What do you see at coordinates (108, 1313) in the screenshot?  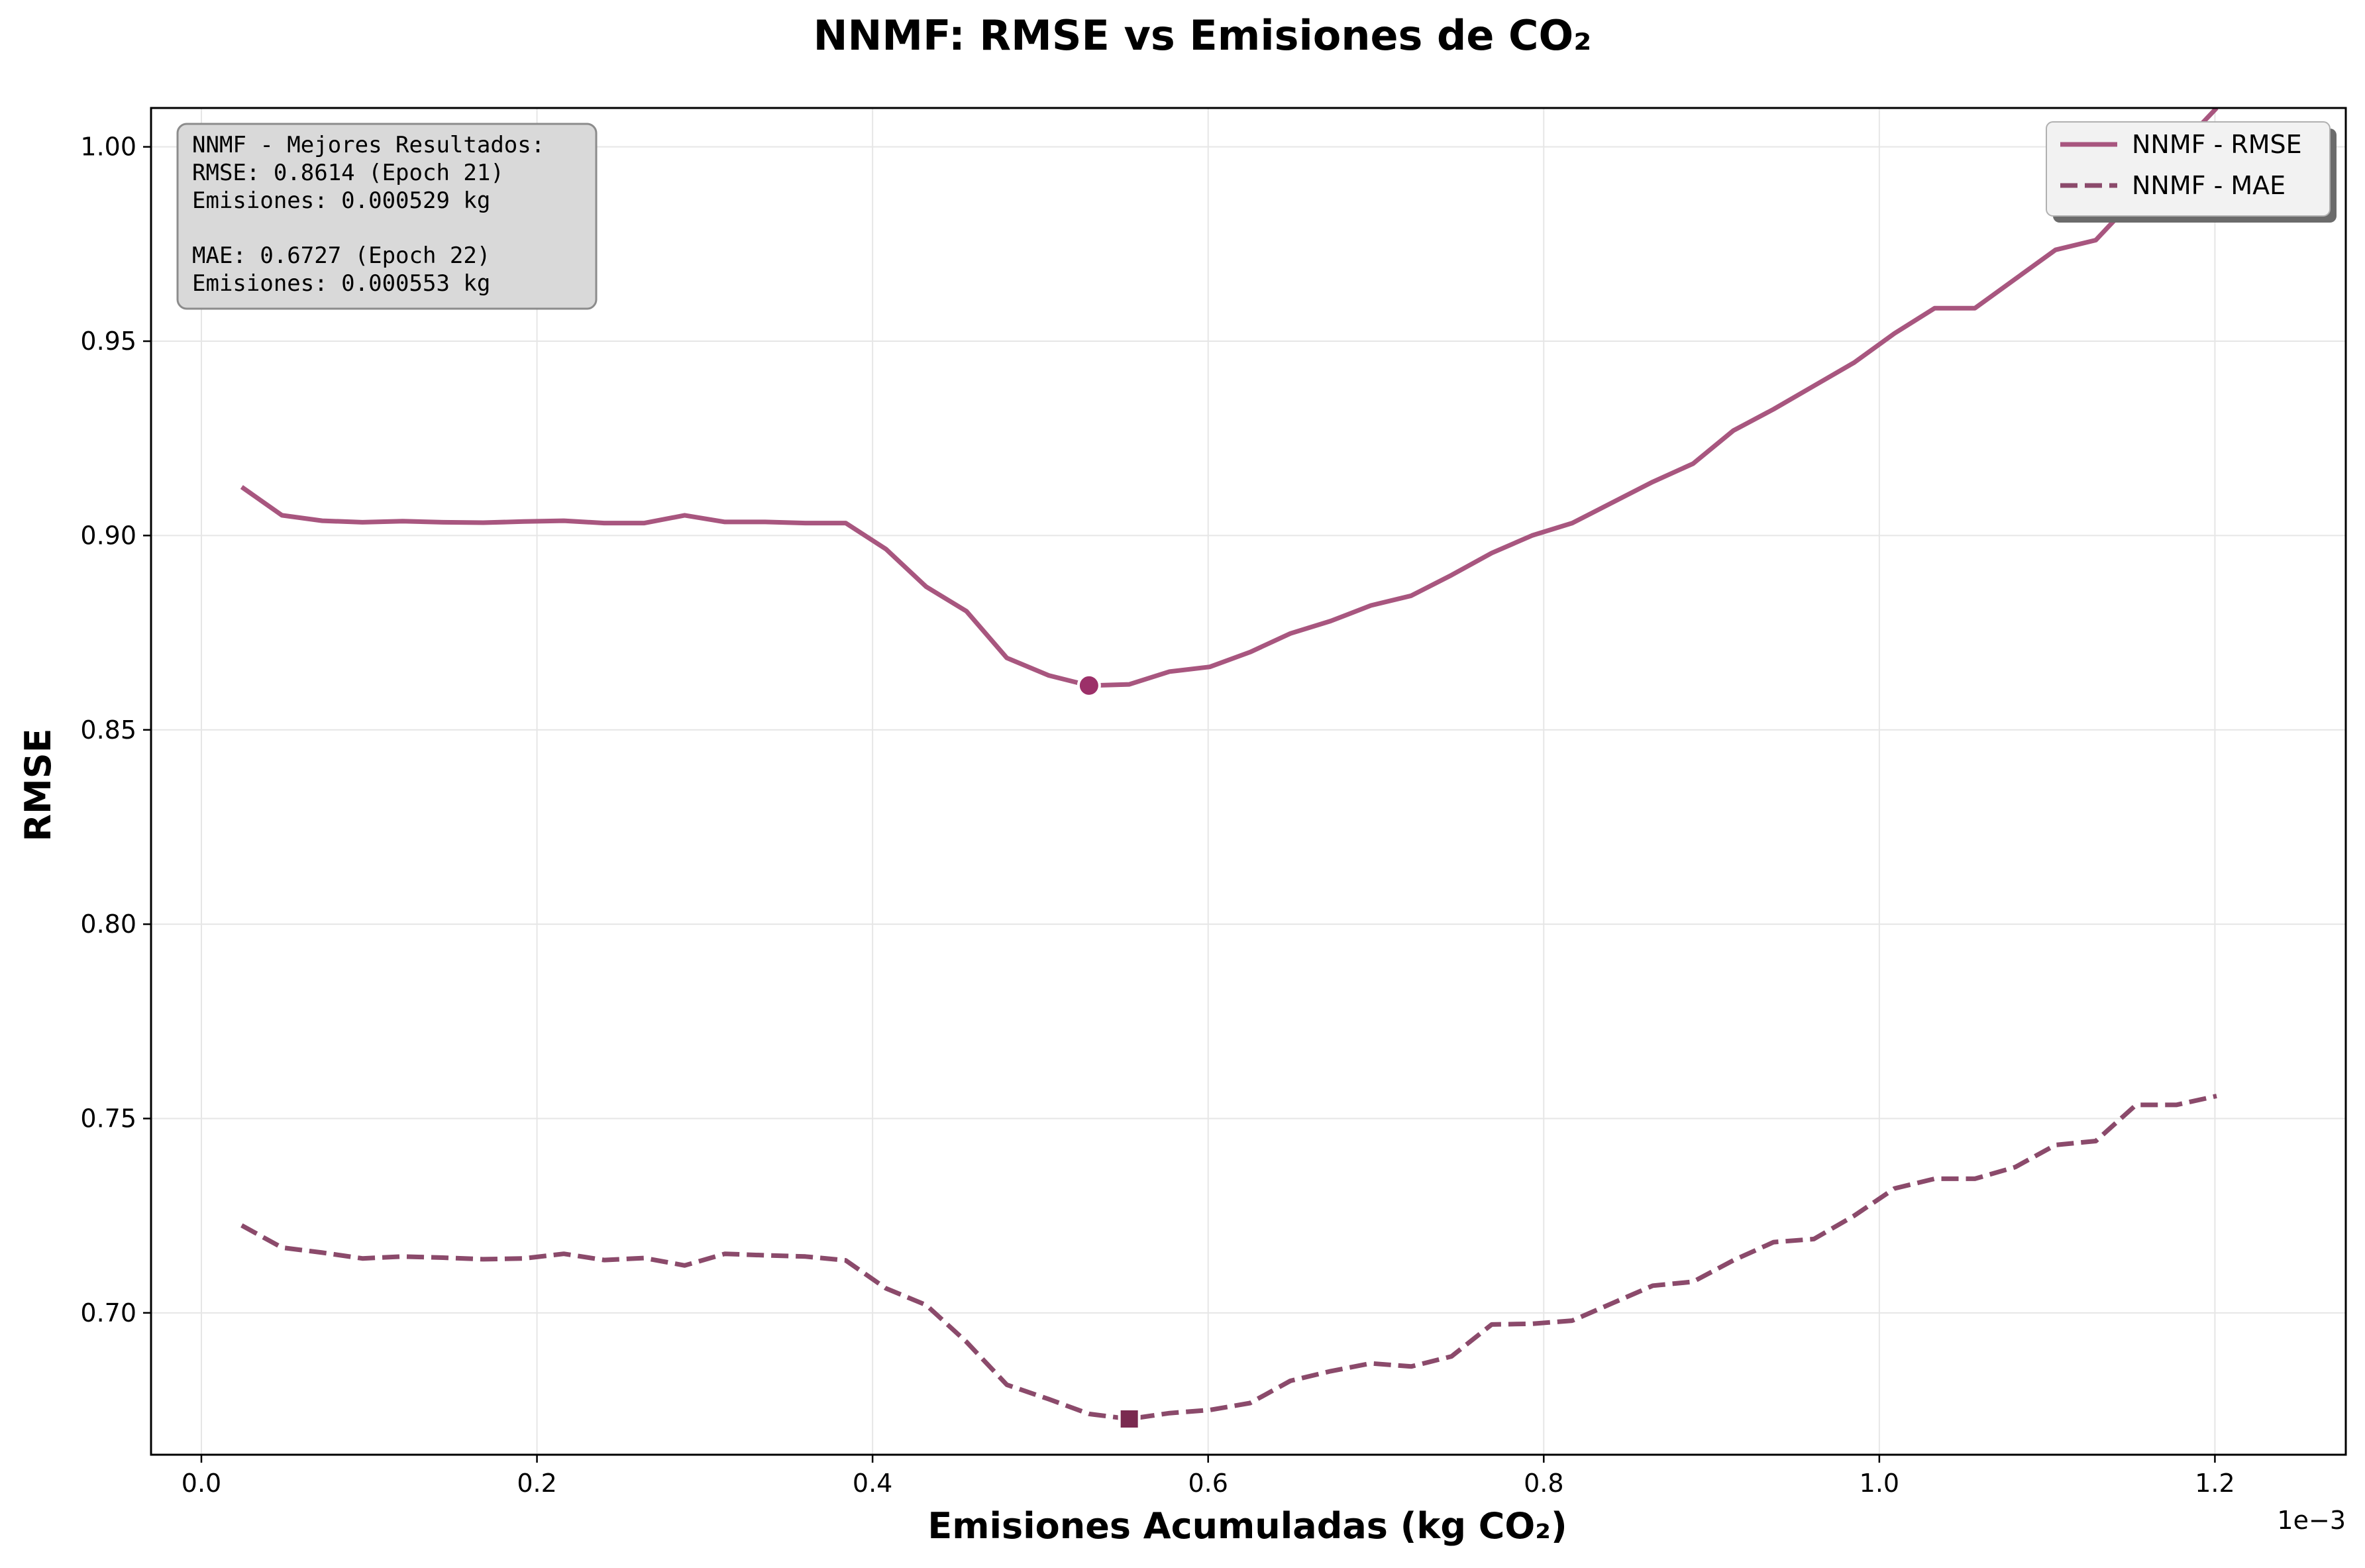 I see `y-tick-label: 0.70` at bounding box center [108, 1313].